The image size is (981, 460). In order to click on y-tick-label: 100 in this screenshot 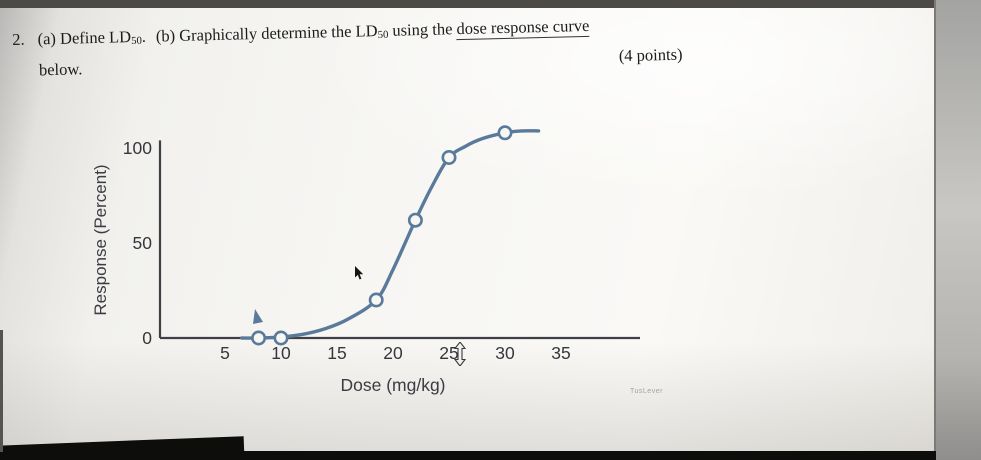, I will do `click(137, 148)`.